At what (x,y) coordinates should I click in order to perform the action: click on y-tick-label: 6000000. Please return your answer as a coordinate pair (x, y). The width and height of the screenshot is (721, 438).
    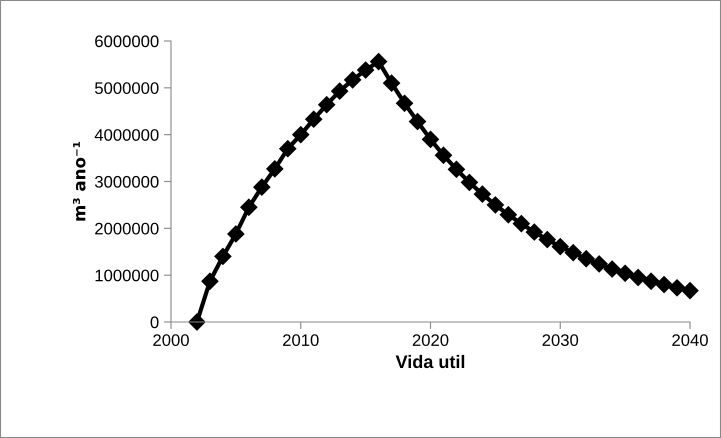
    Looking at the image, I should click on (127, 41).